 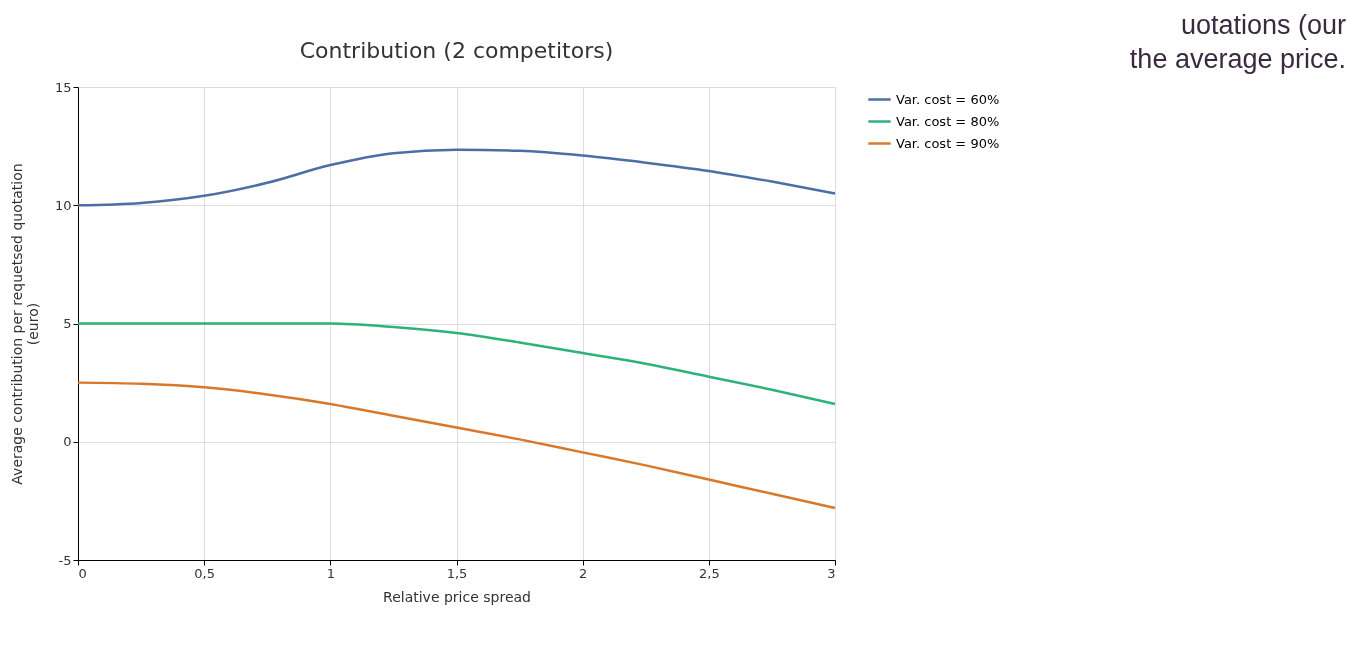 What do you see at coordinates (67, 323) in the screenshot?
I see `y-tick-label: 5` at bounding box center [67, 323].